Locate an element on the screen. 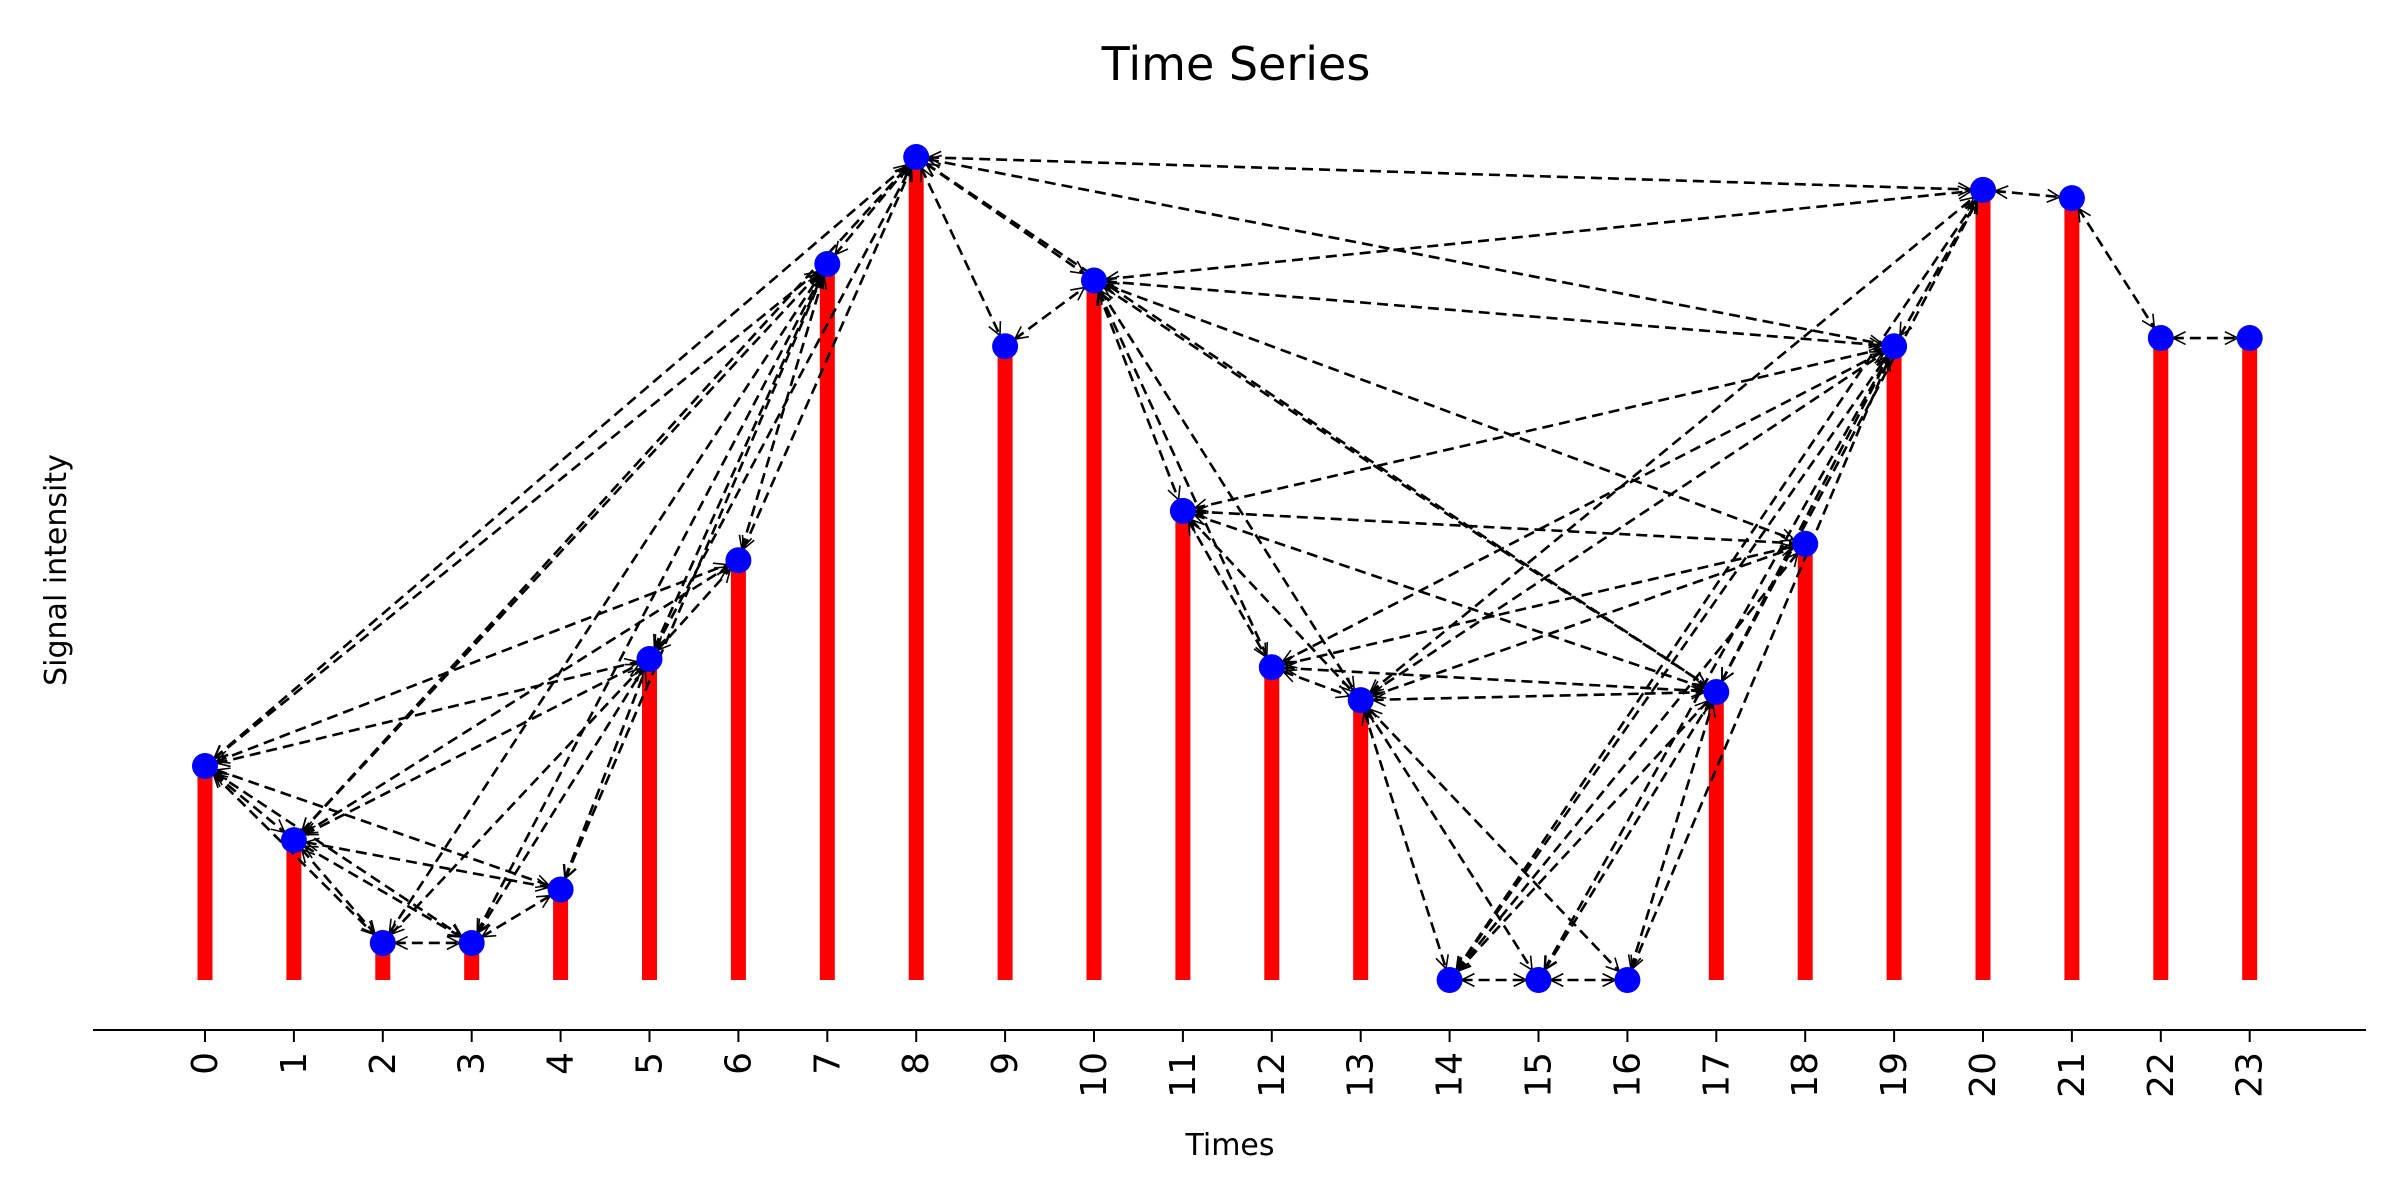 Image resolution: width=2400 pixels, height=1200 pixels. x-tick-label-8: 8 is located at coordinates (916, 1063).